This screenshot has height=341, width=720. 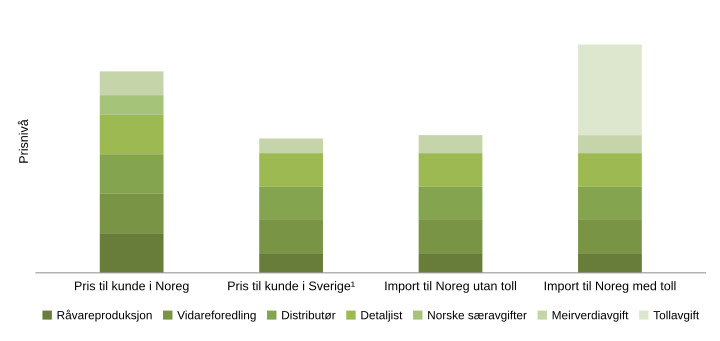 What do you see at coordinates (610, 287) in the screenshot?
I see `x-tick-label: Import til Noreg med toll` at bounding box center [610, 287].